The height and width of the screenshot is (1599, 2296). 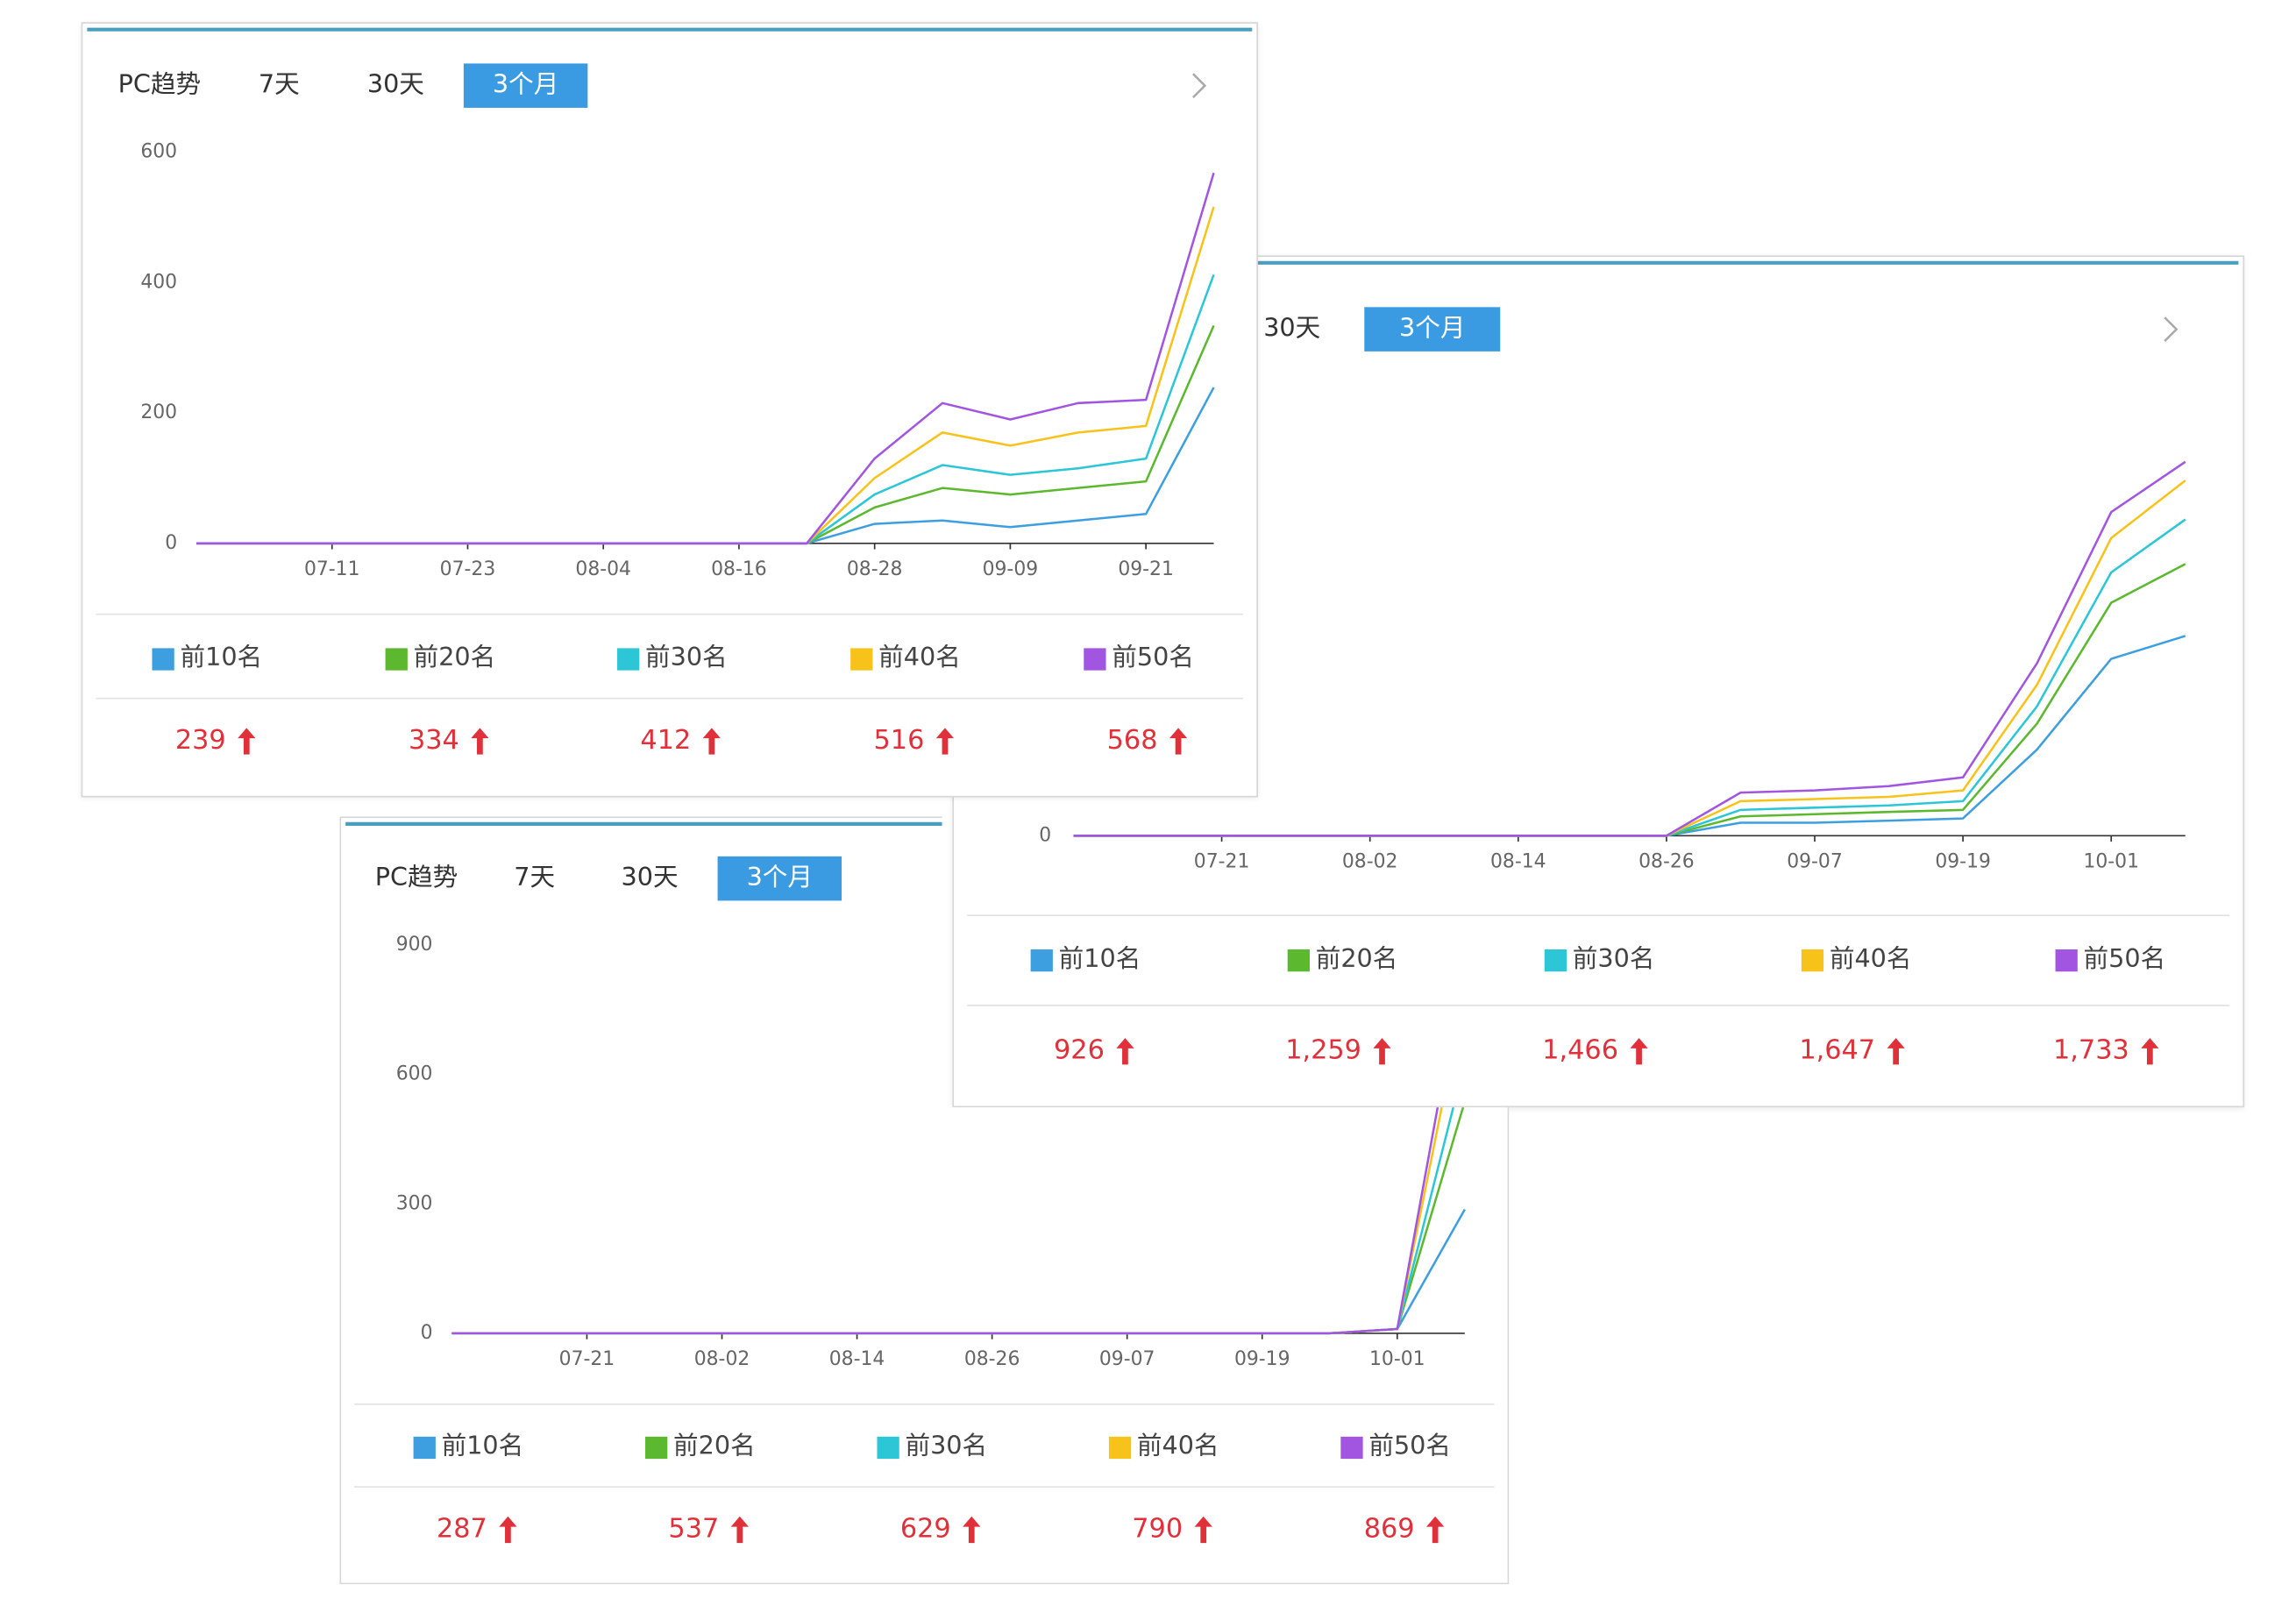 I want to click on summary-value: 1,647, so click(x=1837, y=1050).